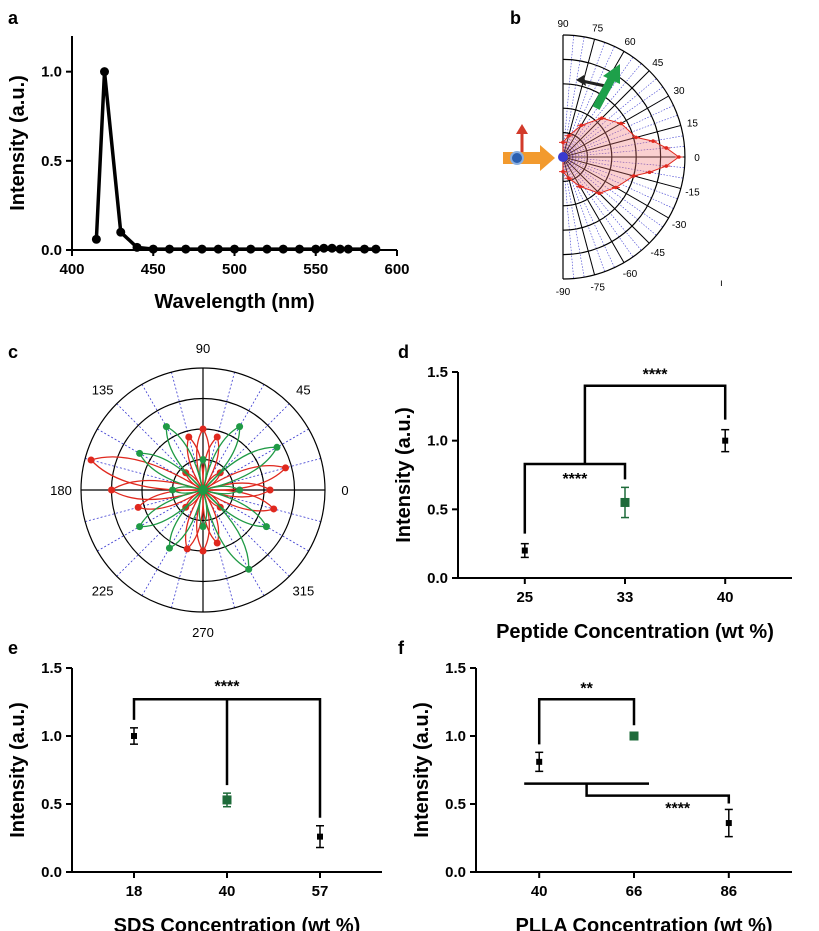  Describe the element at coordinates (625, 597) in the screenshot. I see `x-tick-label: 33` at that location.